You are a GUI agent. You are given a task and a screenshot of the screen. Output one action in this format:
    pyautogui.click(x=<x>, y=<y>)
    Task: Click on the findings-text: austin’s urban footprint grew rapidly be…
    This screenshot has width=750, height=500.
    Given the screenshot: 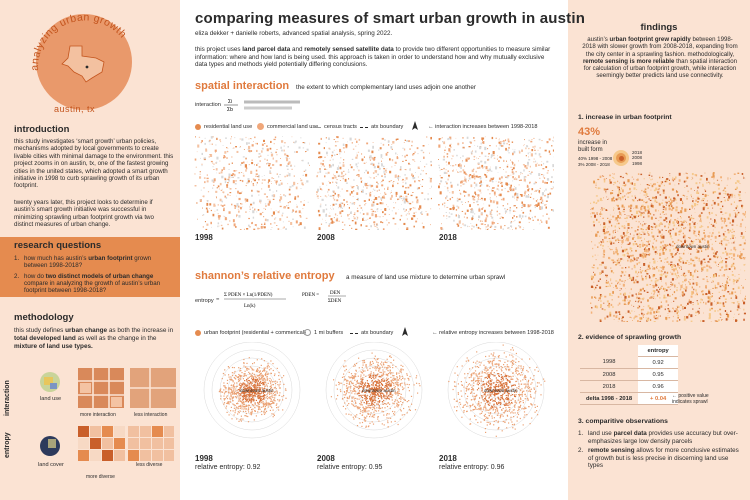 What is the action you would take?
    pyautogui.click(x=660, y=58)
    